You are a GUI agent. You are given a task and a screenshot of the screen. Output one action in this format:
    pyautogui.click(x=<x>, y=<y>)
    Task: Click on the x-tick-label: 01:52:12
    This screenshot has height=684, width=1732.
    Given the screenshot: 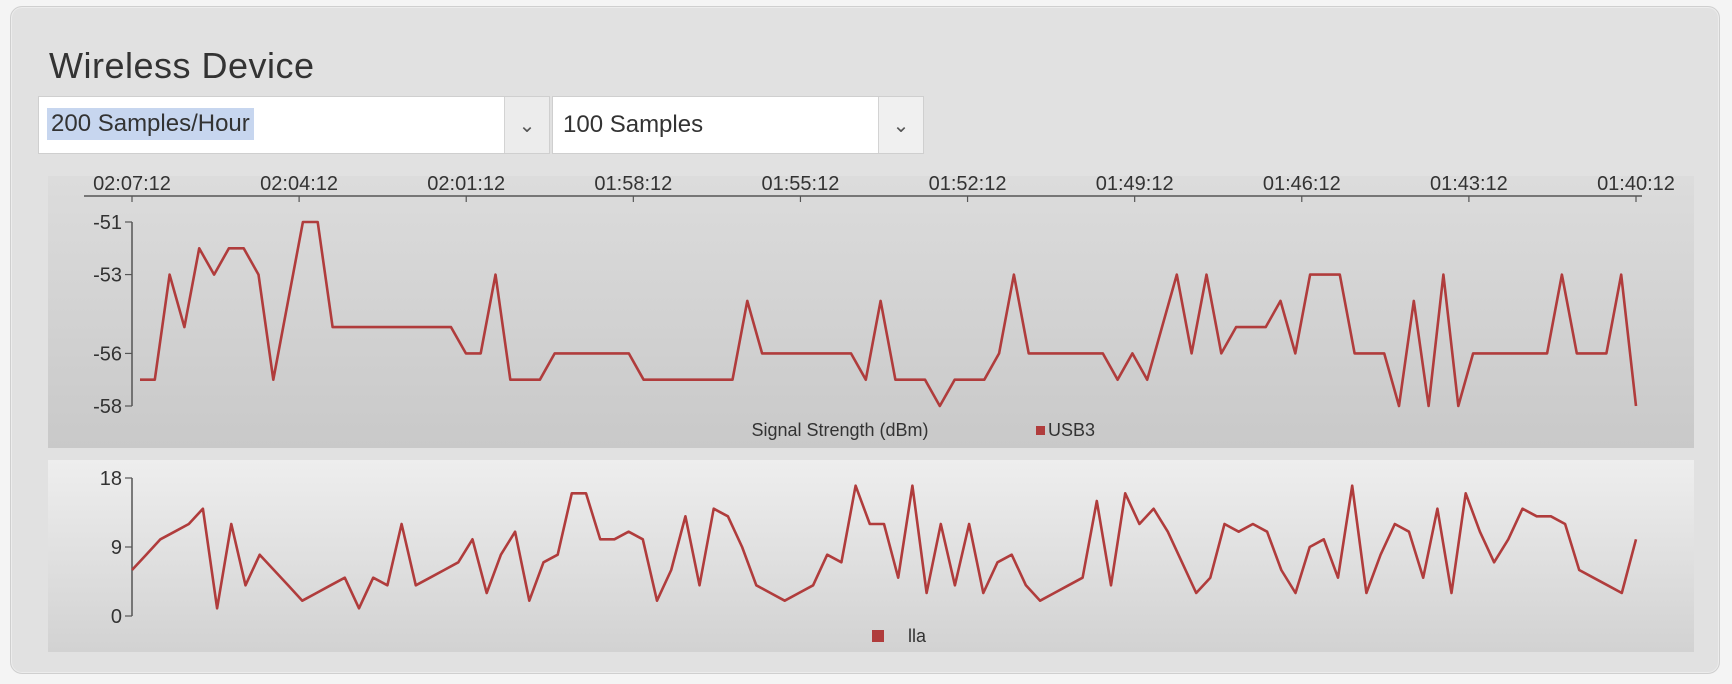 What is the action you would take?
    pyautogui.click(x=968, y=184)
    